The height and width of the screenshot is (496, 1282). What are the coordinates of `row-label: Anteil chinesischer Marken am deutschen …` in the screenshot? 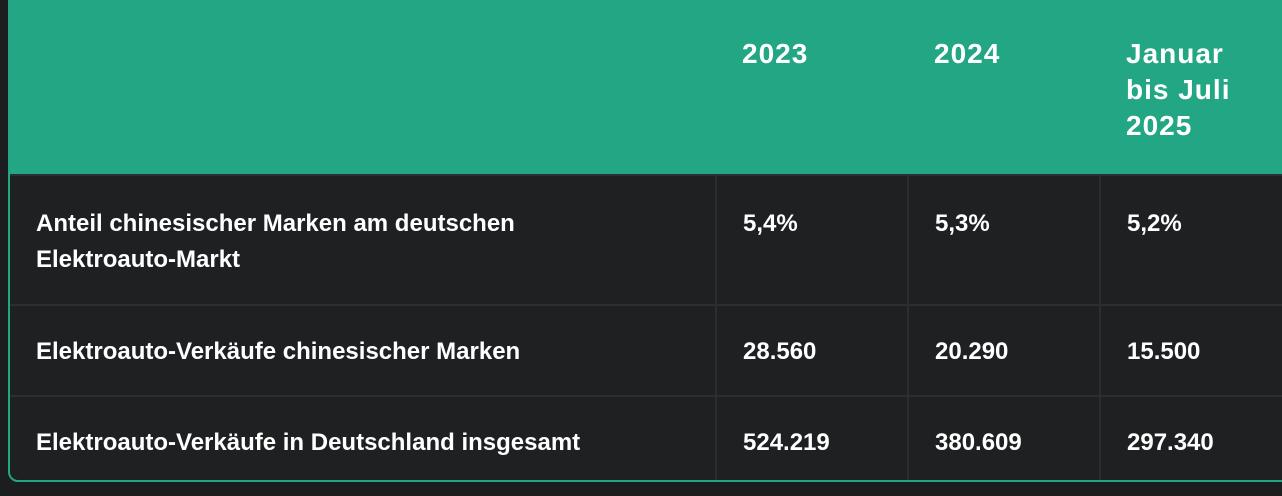 It's located at (363, 240).